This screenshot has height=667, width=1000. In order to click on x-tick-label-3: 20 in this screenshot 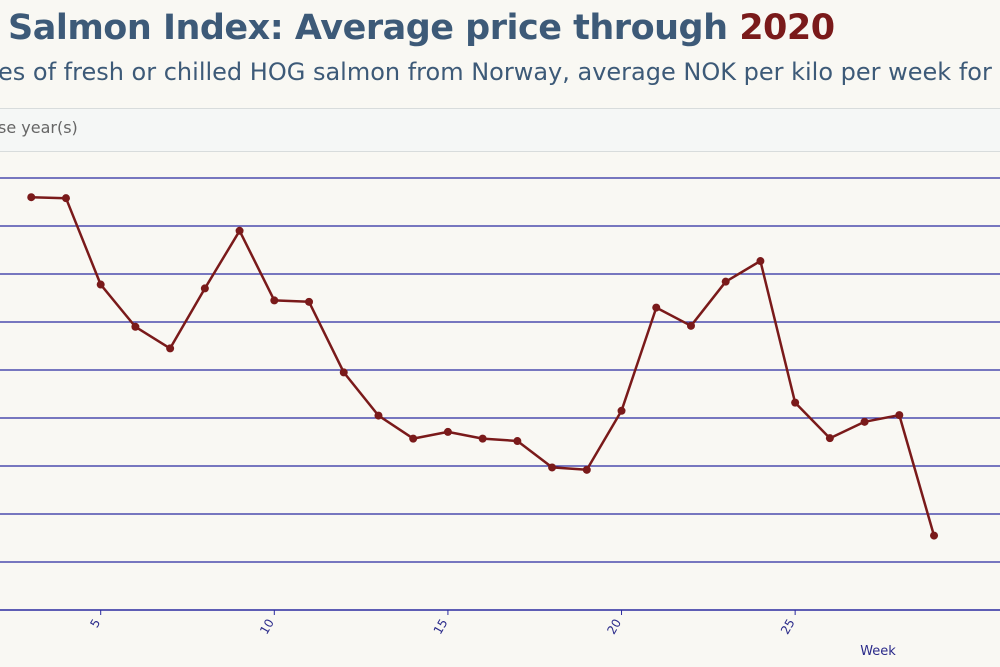, I will do `click(614, 627)`.